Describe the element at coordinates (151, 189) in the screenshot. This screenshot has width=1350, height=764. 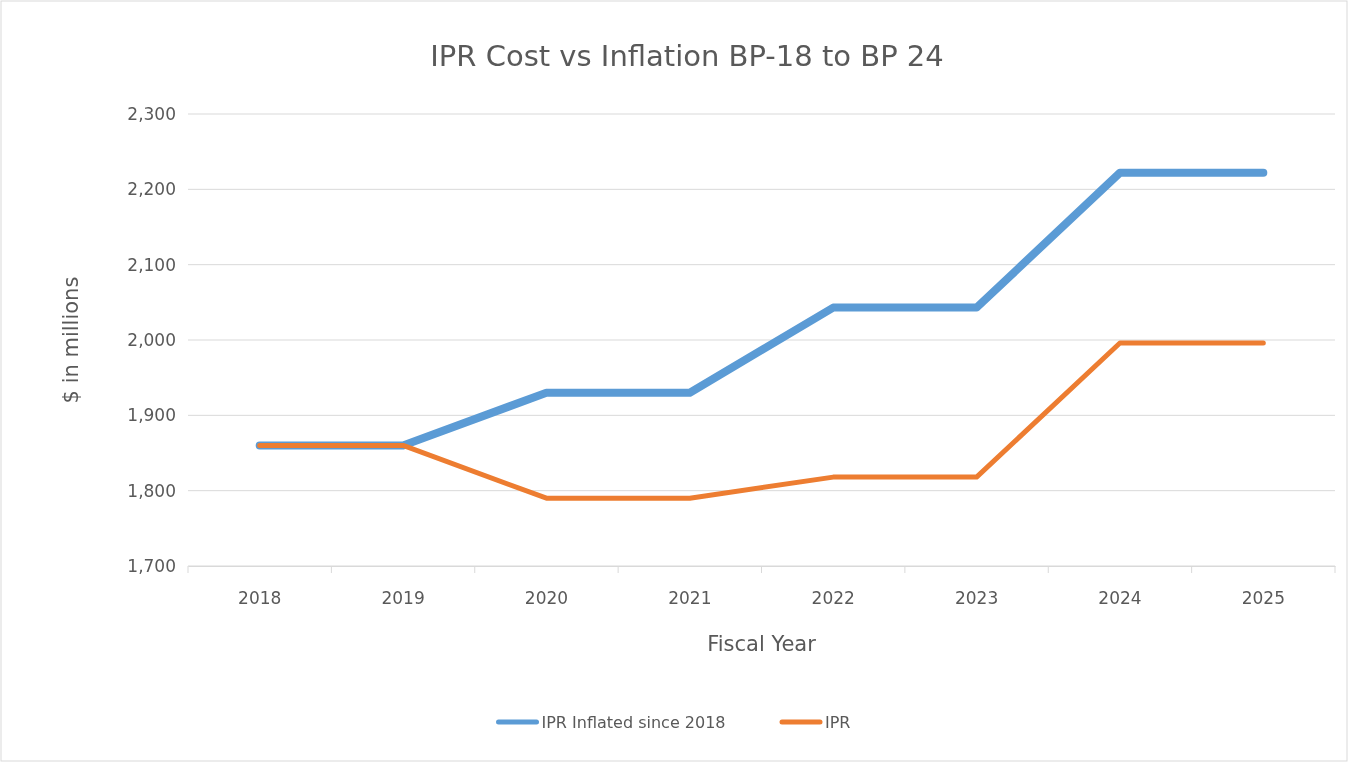
I see `y-tick-label: 2,200` at that location.